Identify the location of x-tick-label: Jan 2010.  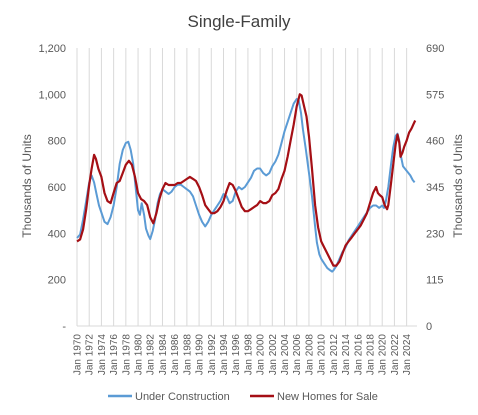
(322, 355).